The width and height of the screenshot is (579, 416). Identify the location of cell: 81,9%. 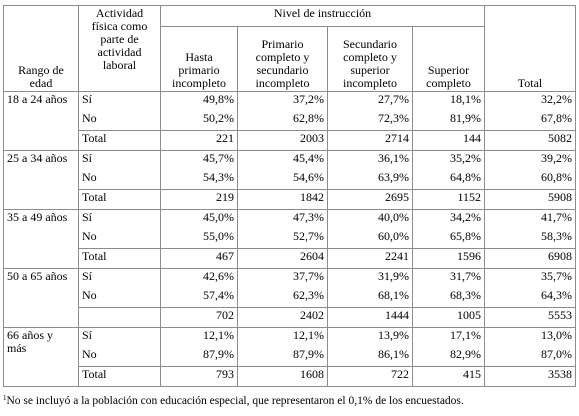
(448, 121).